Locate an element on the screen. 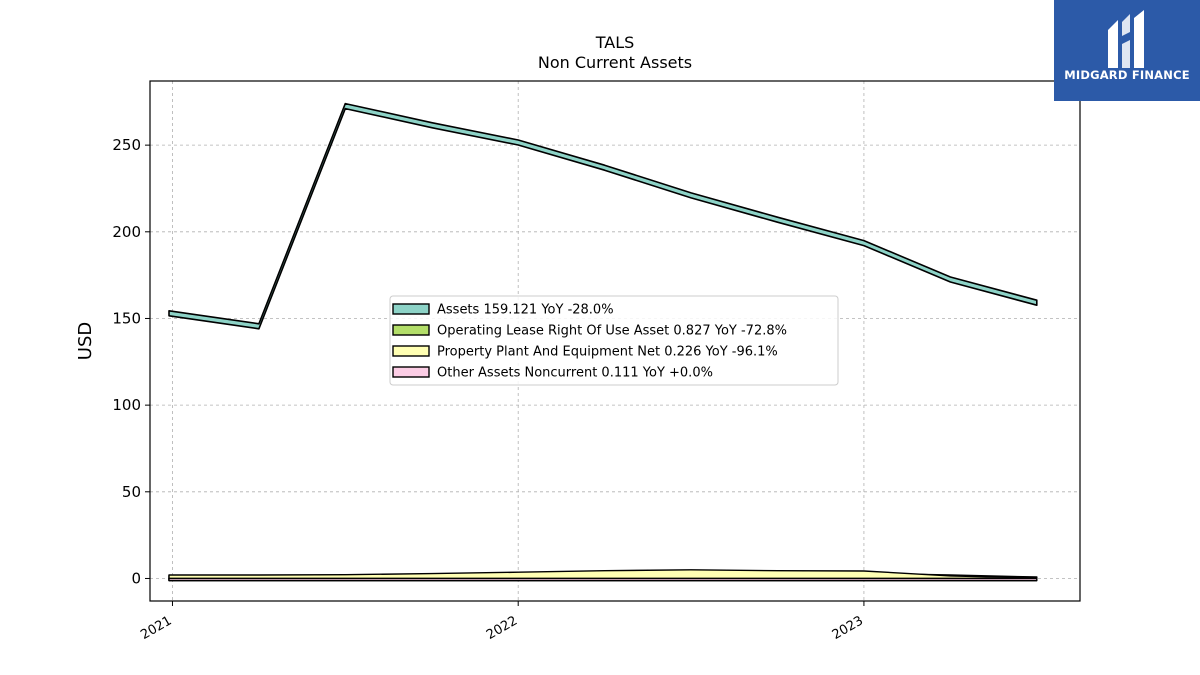 The height and width of the screenshot is (675, 1200). midgard-logo-icon is located at coordinates (1126, 39).